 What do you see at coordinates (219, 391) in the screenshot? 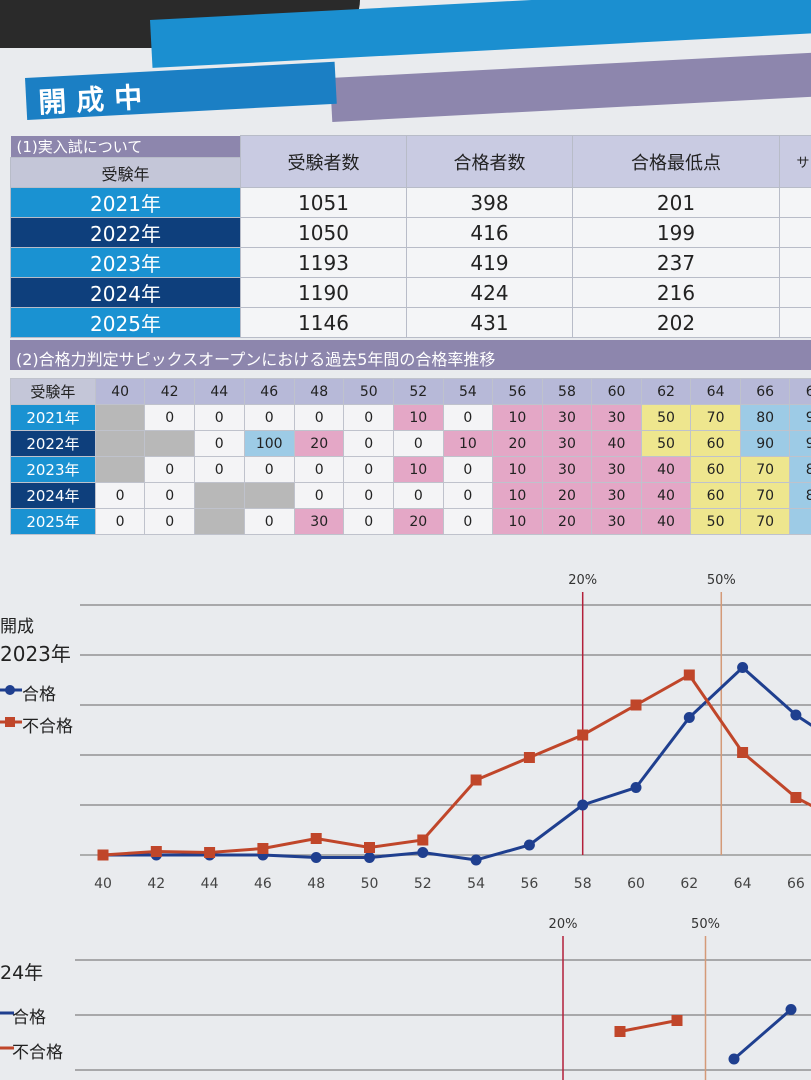
I see `score-column-header: 44` at bounding box center [219, 391].